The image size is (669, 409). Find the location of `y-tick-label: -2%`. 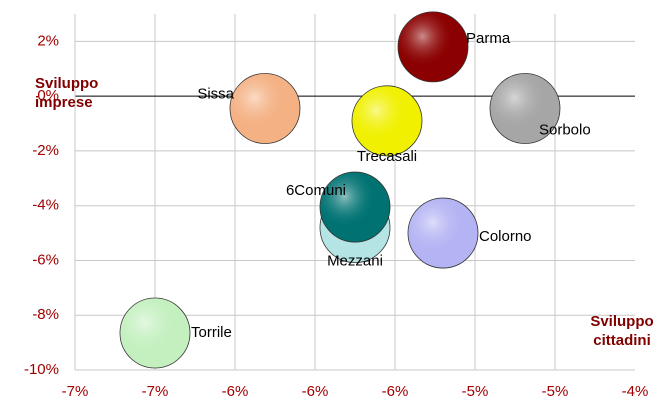

y-tick-label: -2% is located at coordinates (45, 150).